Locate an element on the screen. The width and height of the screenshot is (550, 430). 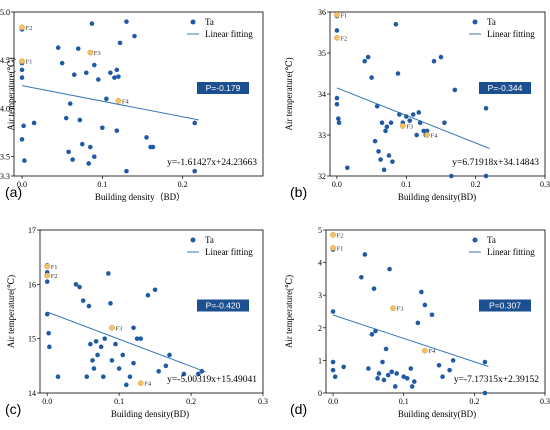
p-value-text: P=0.307 is located at coordinates (505, 306).